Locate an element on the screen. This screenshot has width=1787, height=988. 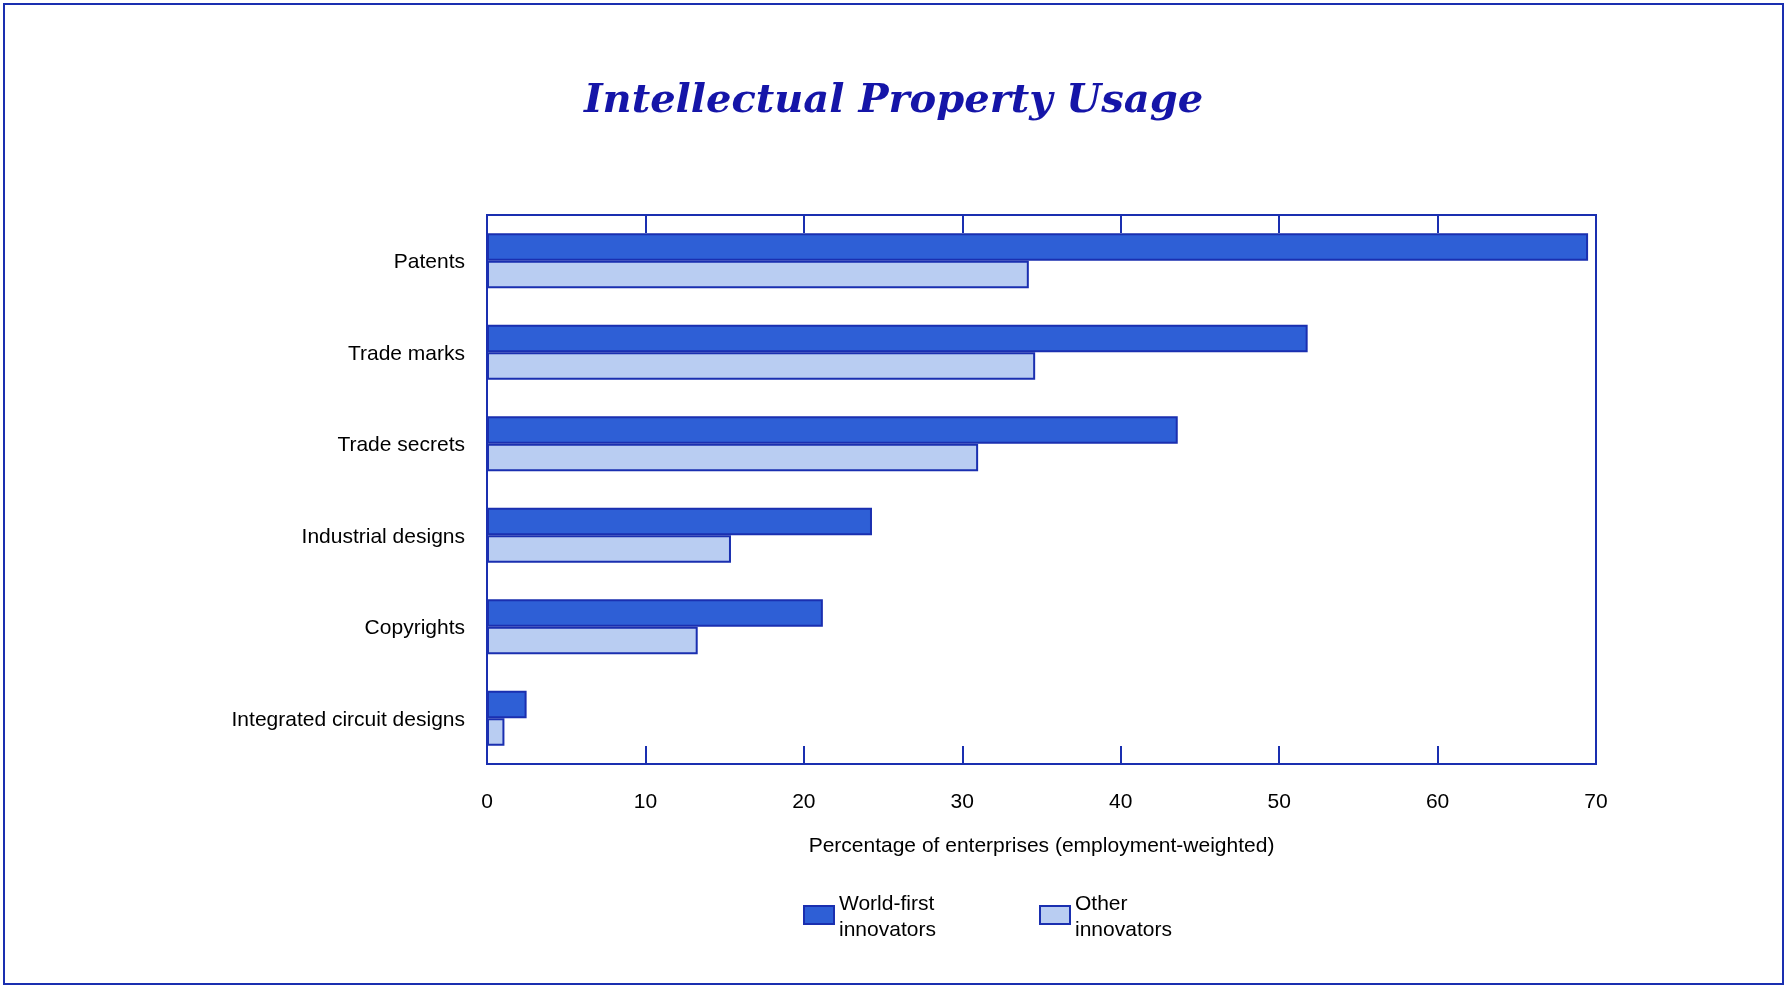
legend-label: World-first innovators is located at coordinates (890, 915).